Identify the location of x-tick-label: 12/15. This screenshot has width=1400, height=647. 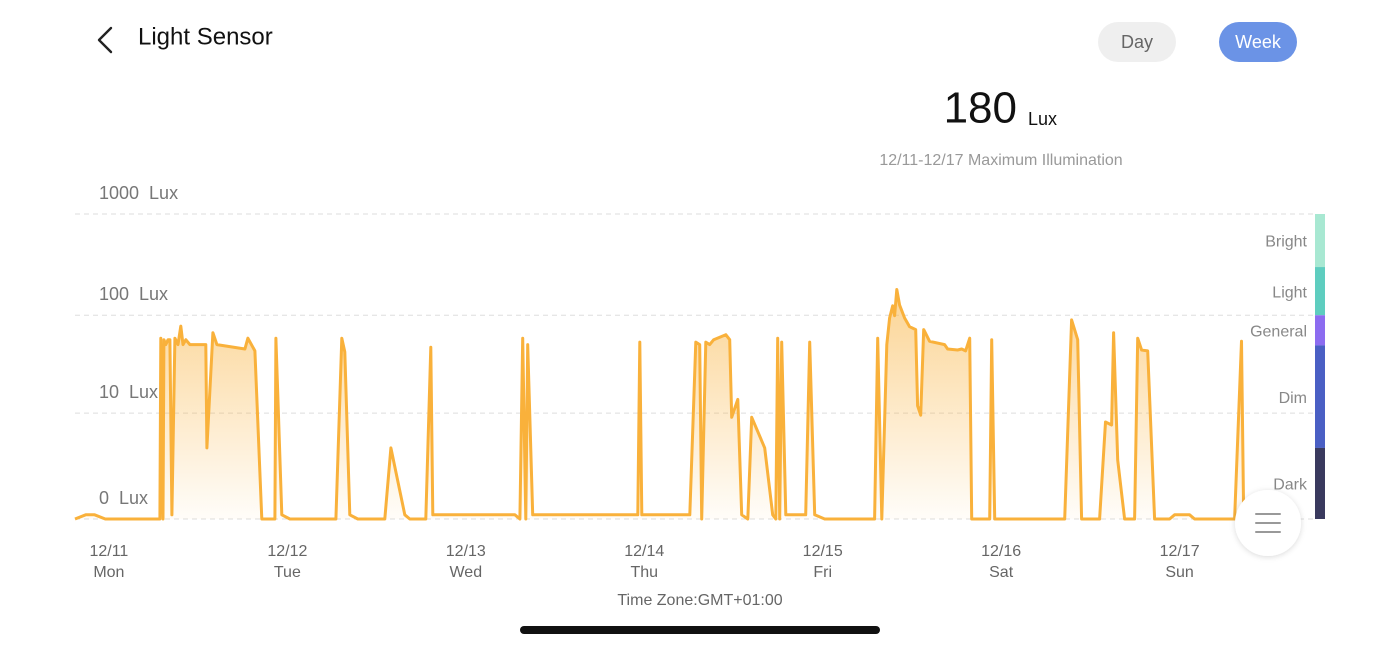
(823, 551).